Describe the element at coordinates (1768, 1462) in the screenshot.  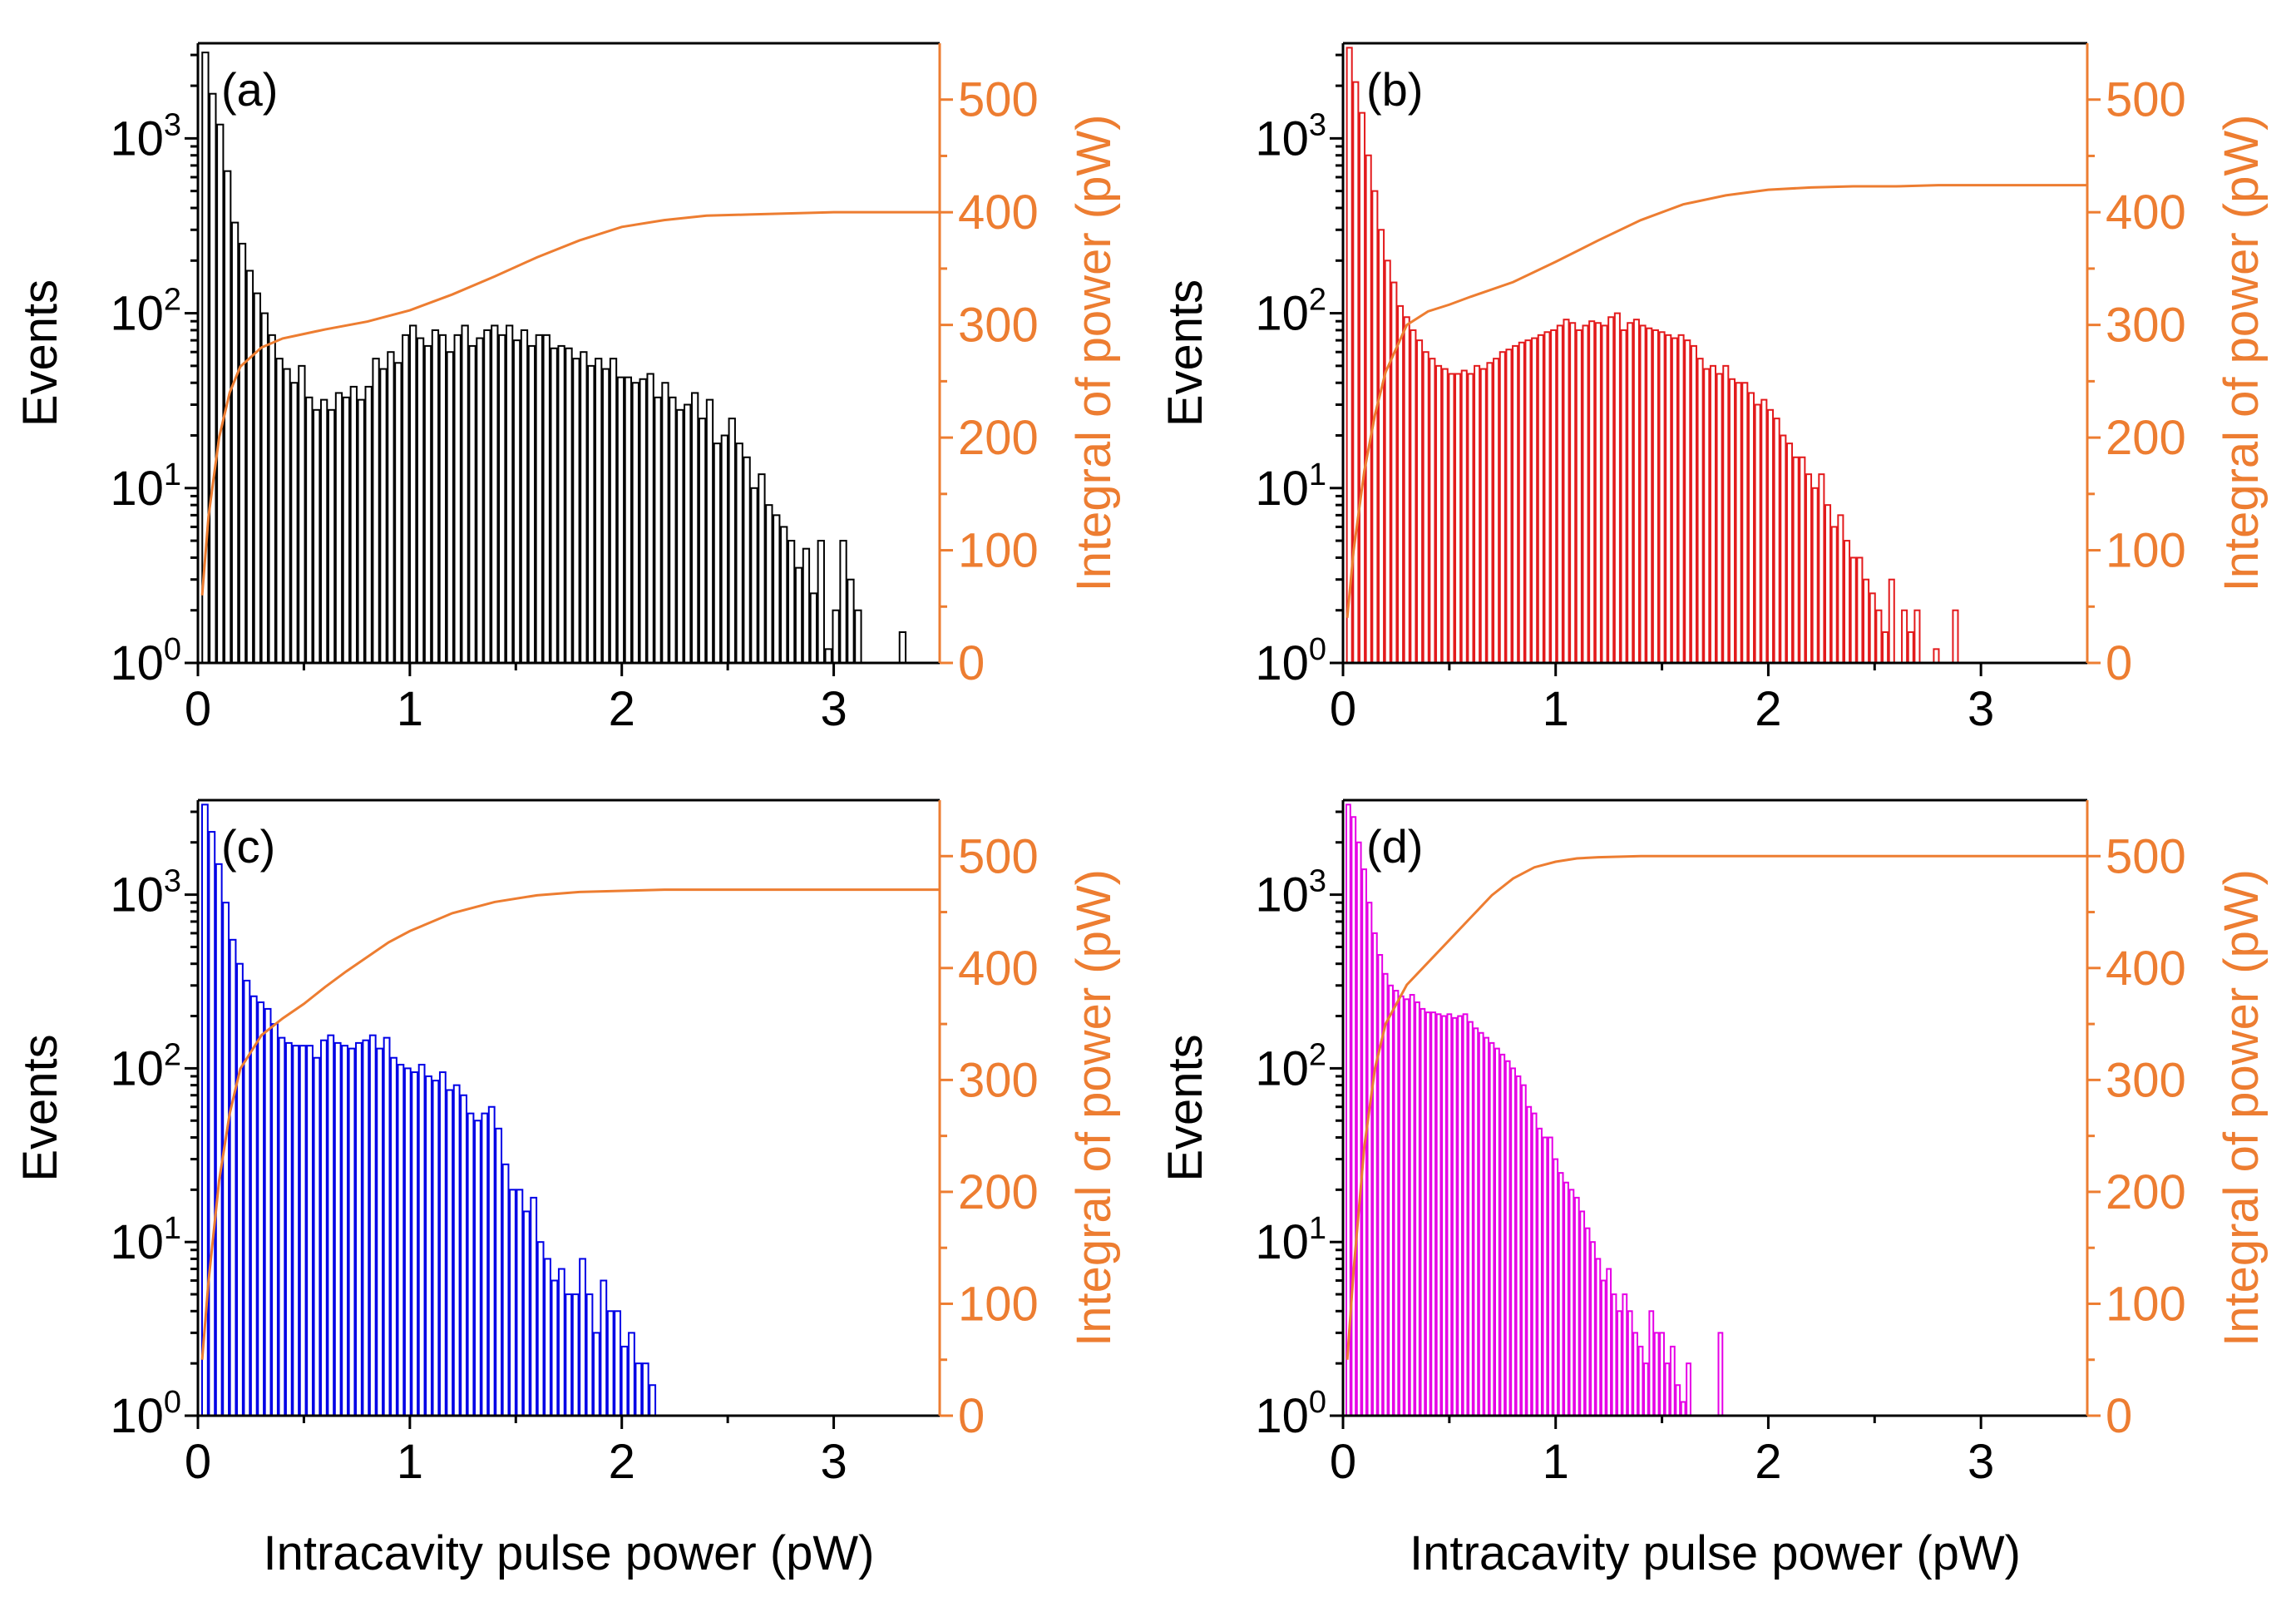
I see `x-tick-label: 2` at that location.